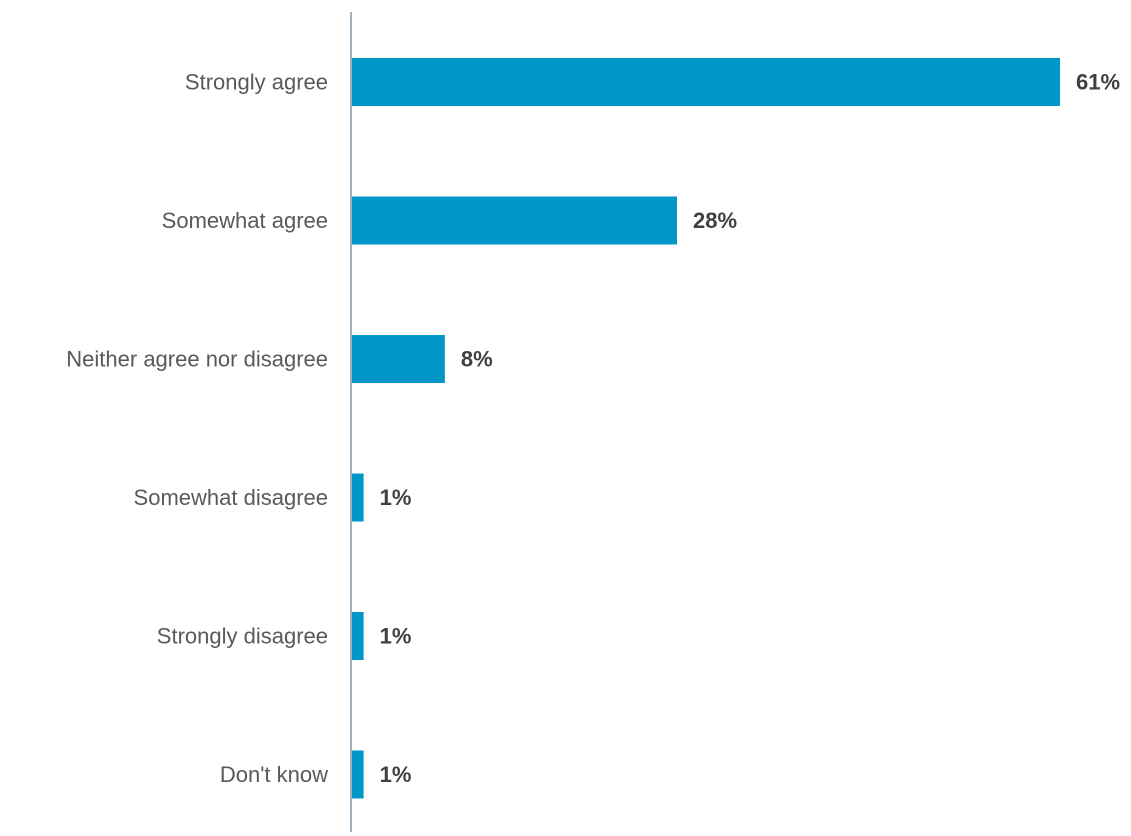 Image resolution: width=1131 pixels, height=836 pixels. What do you see at coordinates (1098, 82) in the screenshot?
I see `value-label: 61%` at bounding box center [1098, 82].